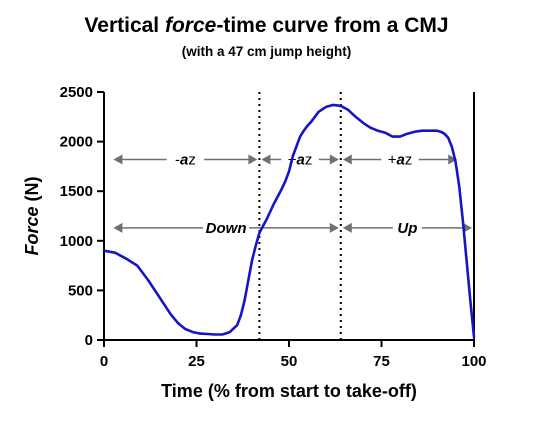 This screenshot has width=533, height=423. I want to click on chart-title: Vertical force-time curve from a CMJ, so click(266, 26).